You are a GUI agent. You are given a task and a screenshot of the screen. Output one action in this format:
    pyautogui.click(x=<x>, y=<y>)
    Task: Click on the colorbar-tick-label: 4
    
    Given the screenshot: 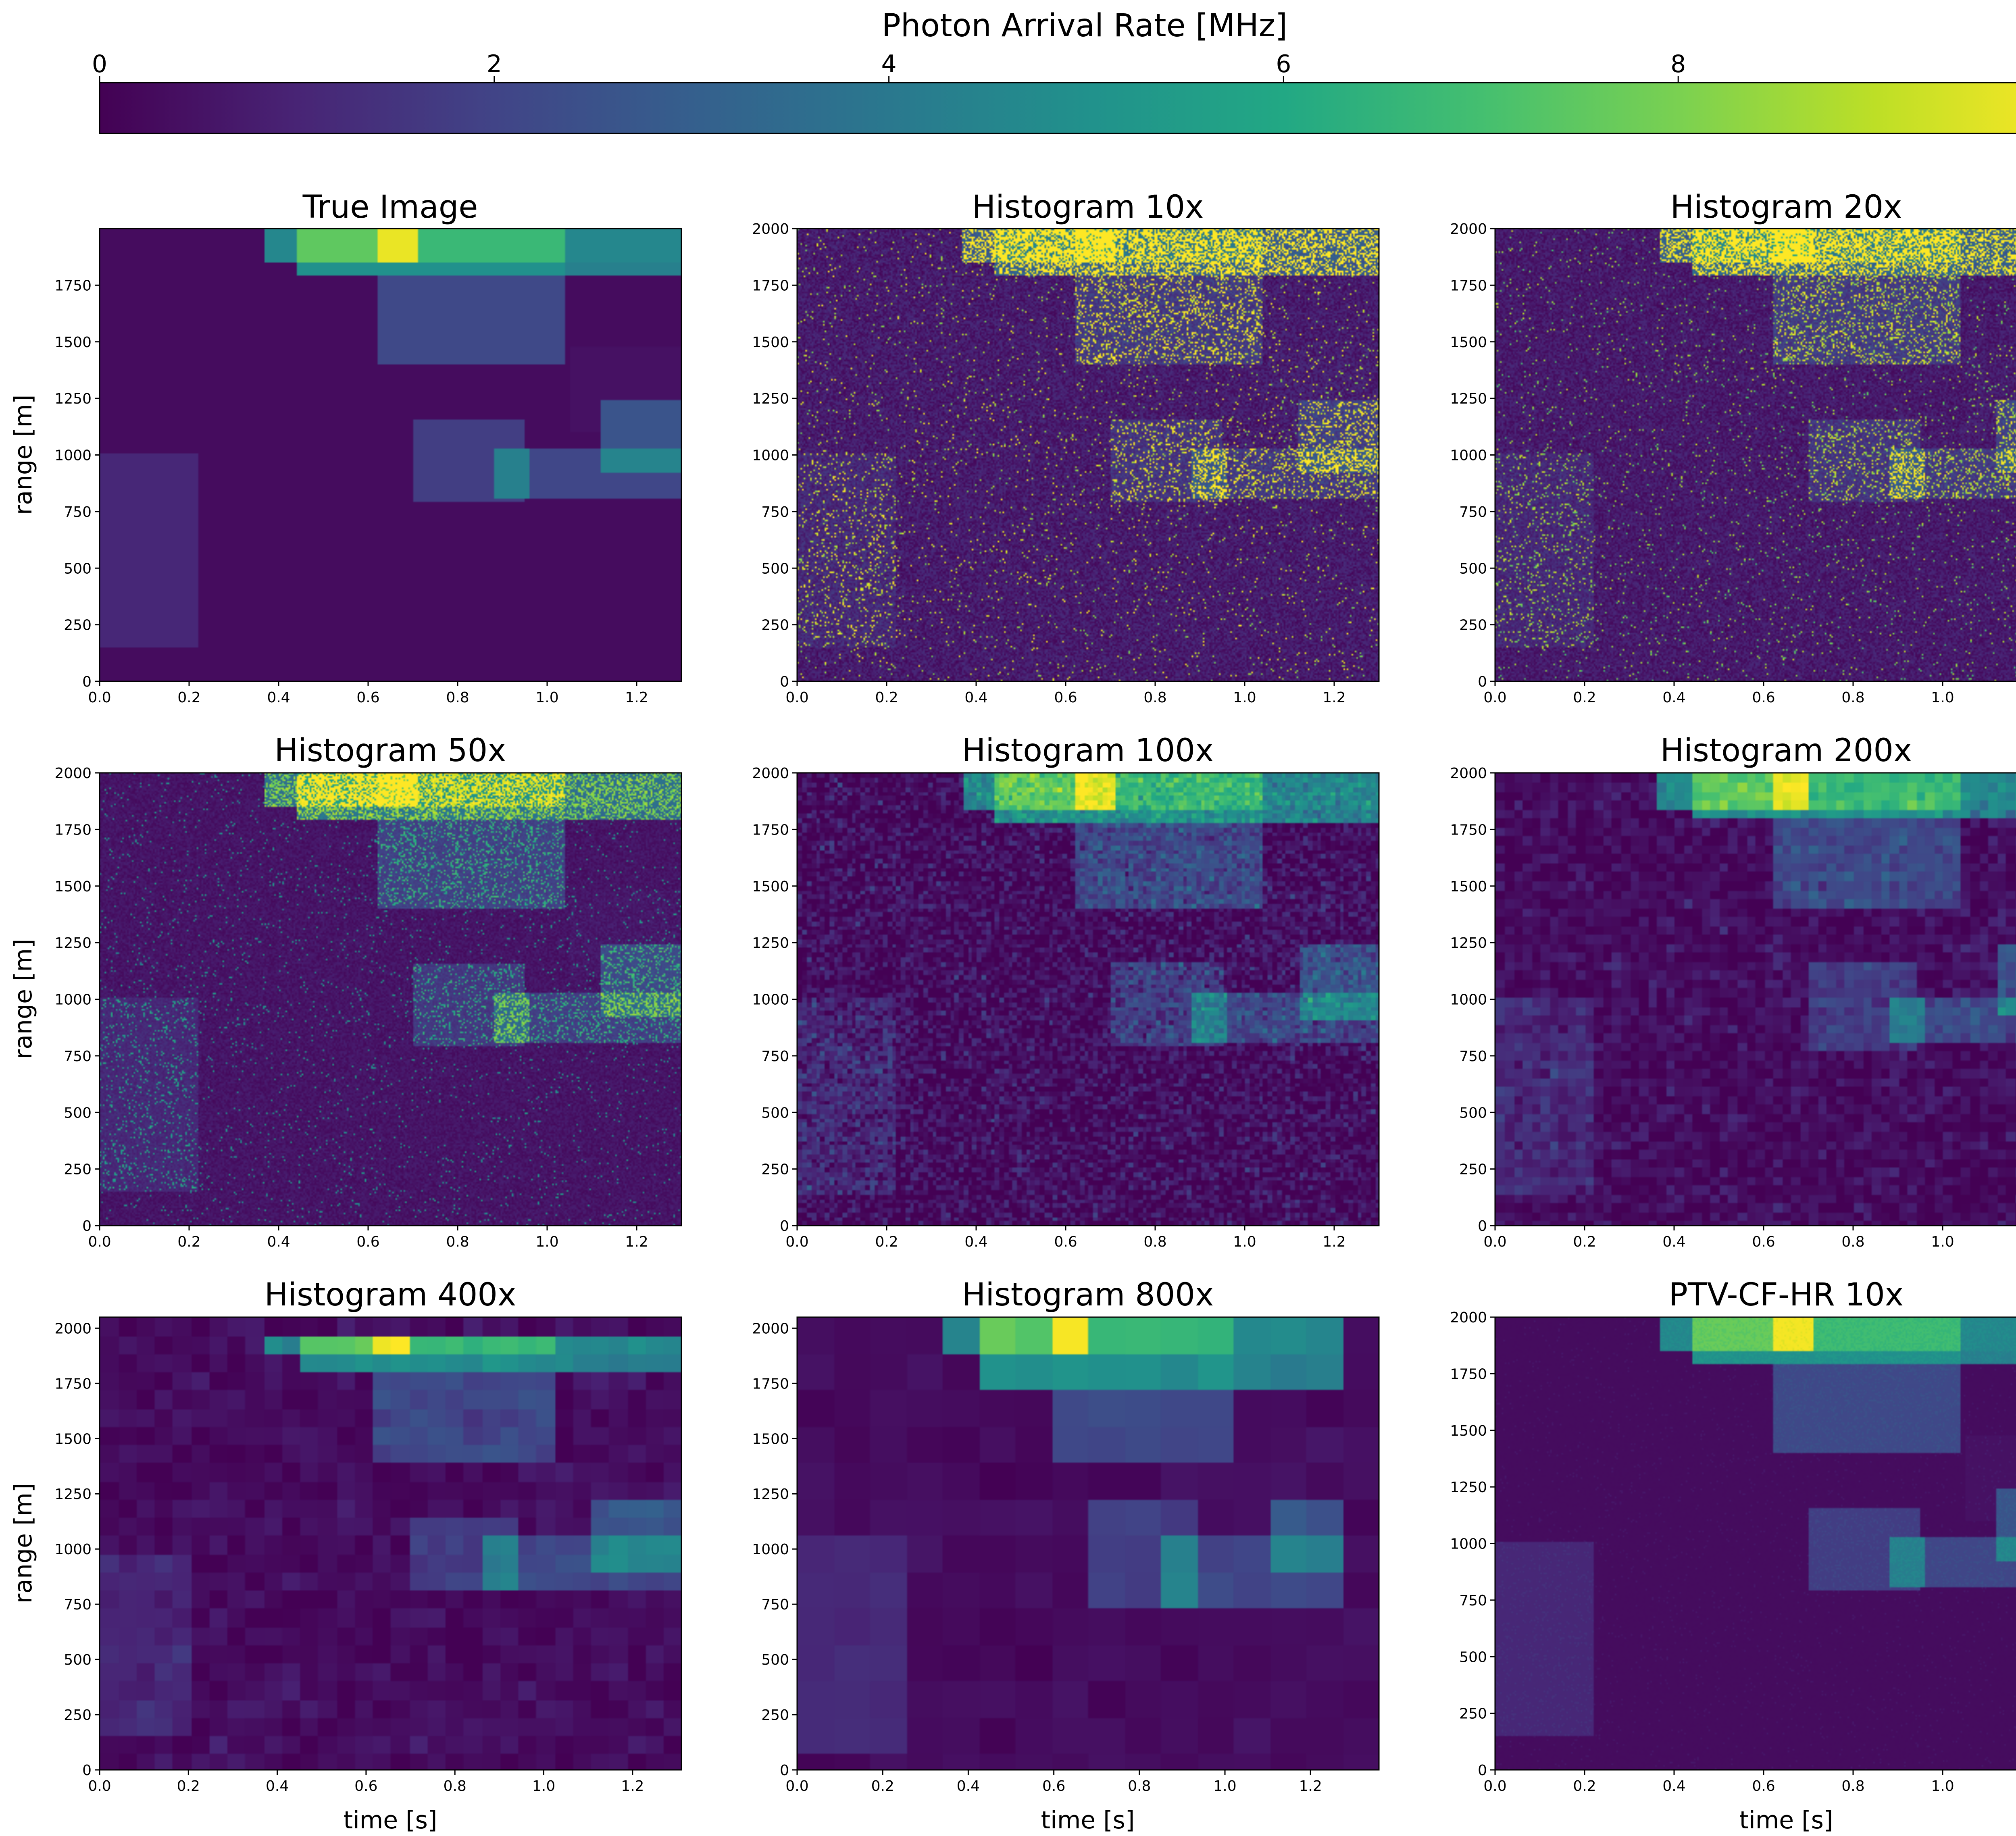 What is the action you would take?
    pyautogui.click(x=889, y=64)
    